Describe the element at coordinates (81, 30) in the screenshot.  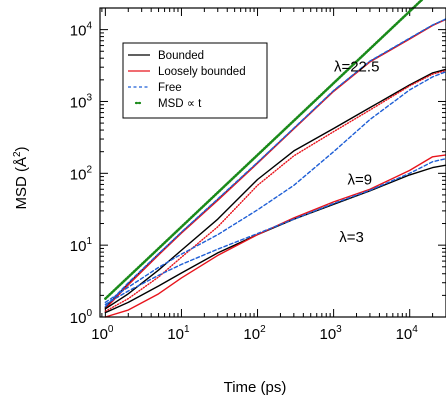
I see `y-tick-label-4: 10⁴` at that location.